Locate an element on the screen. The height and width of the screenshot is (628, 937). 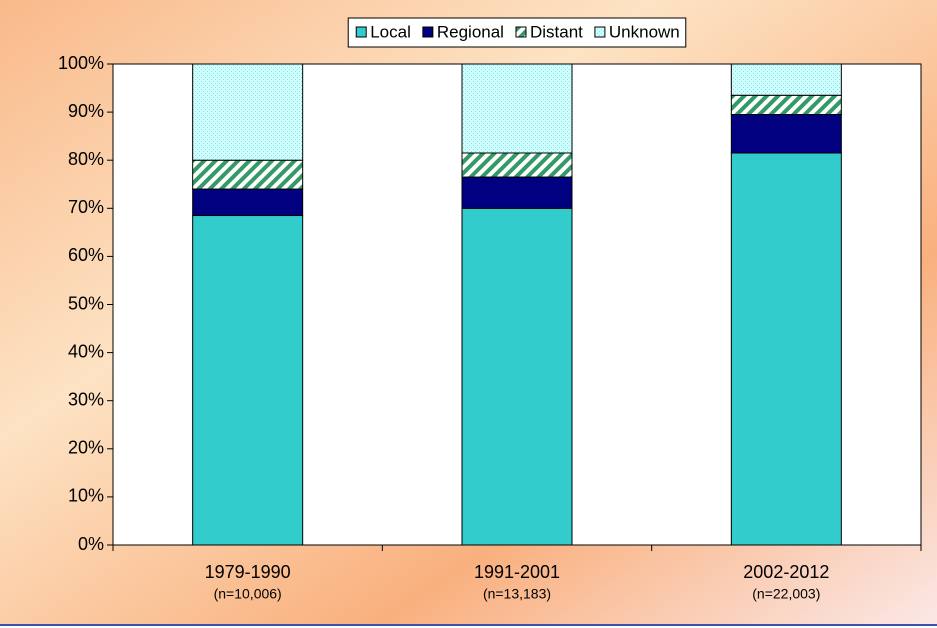
y-tick-label: 20% is located at coordinates (86, 448).